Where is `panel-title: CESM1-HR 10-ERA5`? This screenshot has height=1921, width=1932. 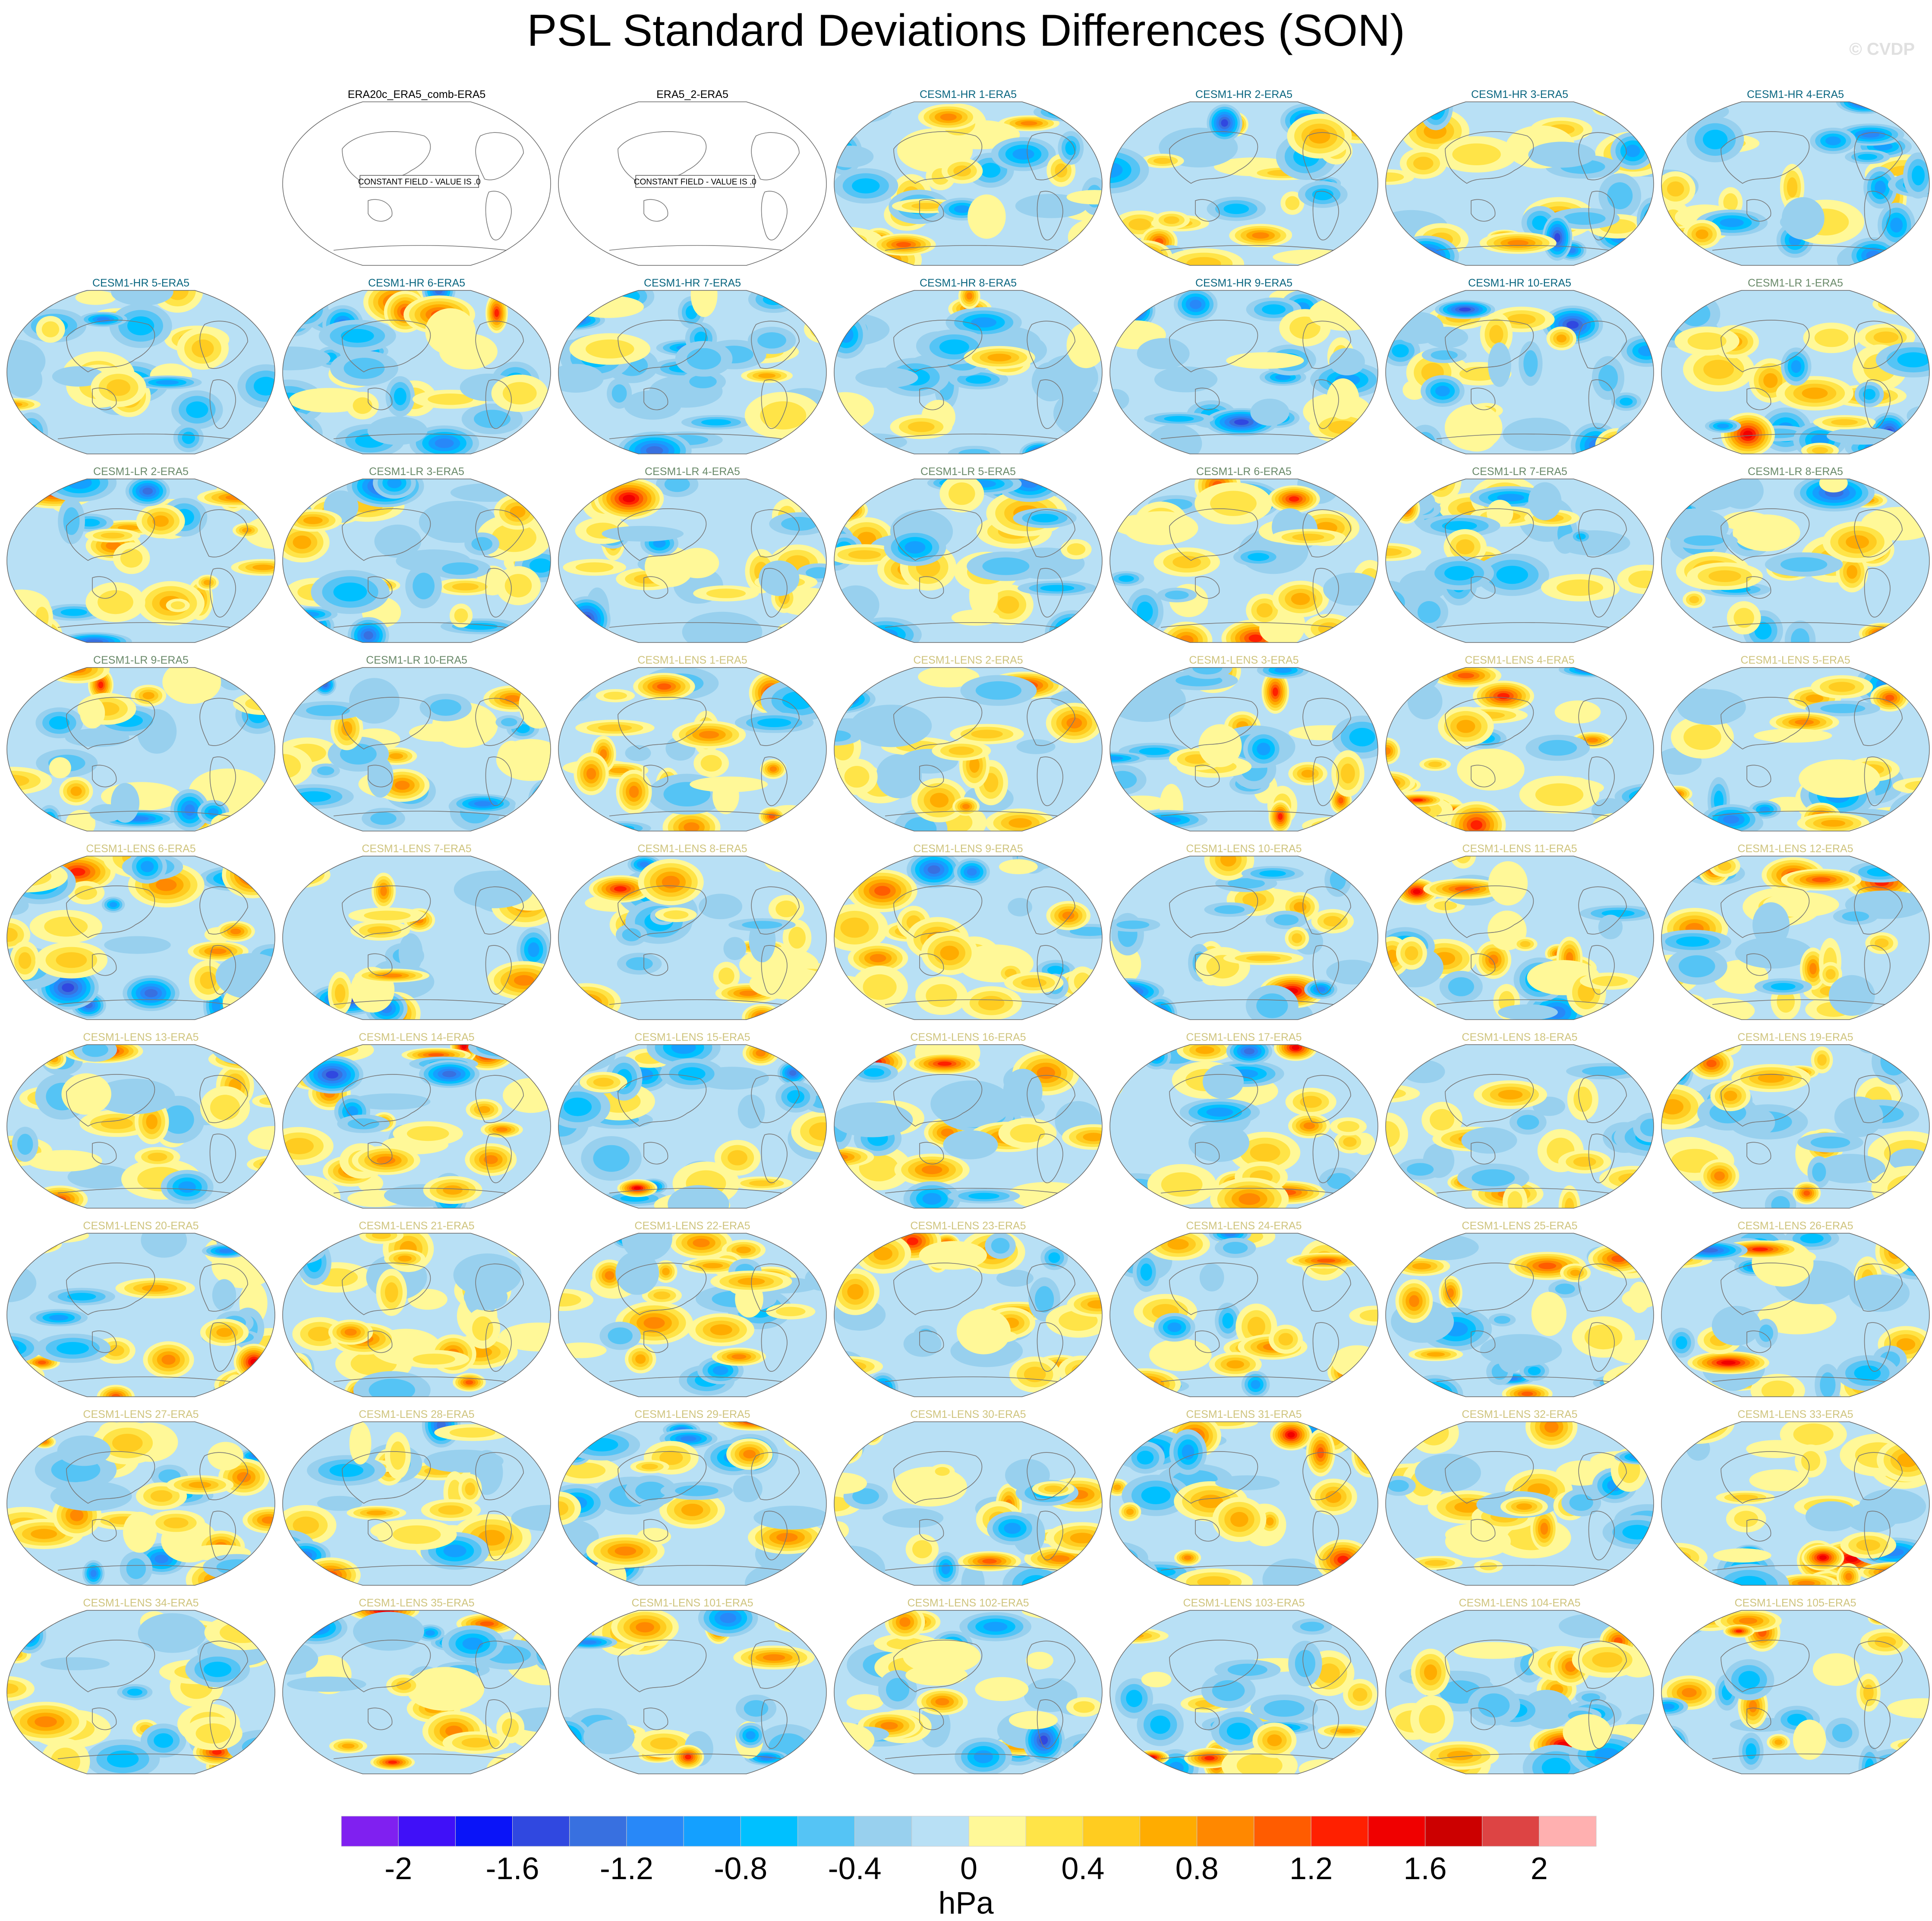
panel-title: CESM1-HR 10-ERA5 is located at coordinates (1520, 283).